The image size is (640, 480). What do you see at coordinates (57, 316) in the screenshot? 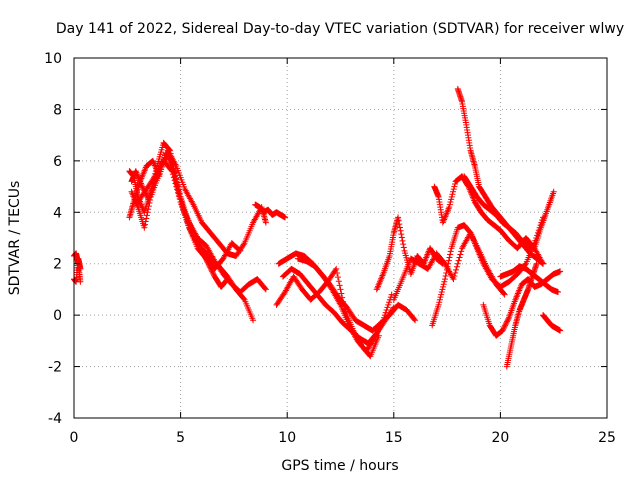
I see `y-tick-label: 0` at bounding box center [57, 316].